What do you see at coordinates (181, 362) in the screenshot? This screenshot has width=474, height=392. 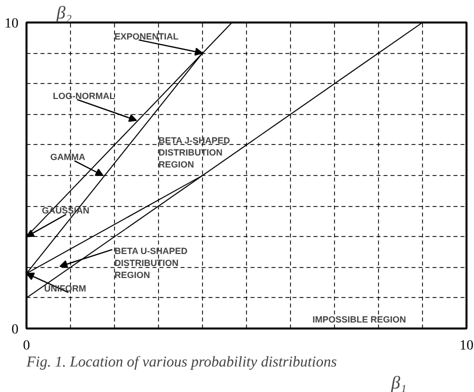 I see `caption: Fig. 1. Location of various probability distributions` at bounding box center [181, 362].